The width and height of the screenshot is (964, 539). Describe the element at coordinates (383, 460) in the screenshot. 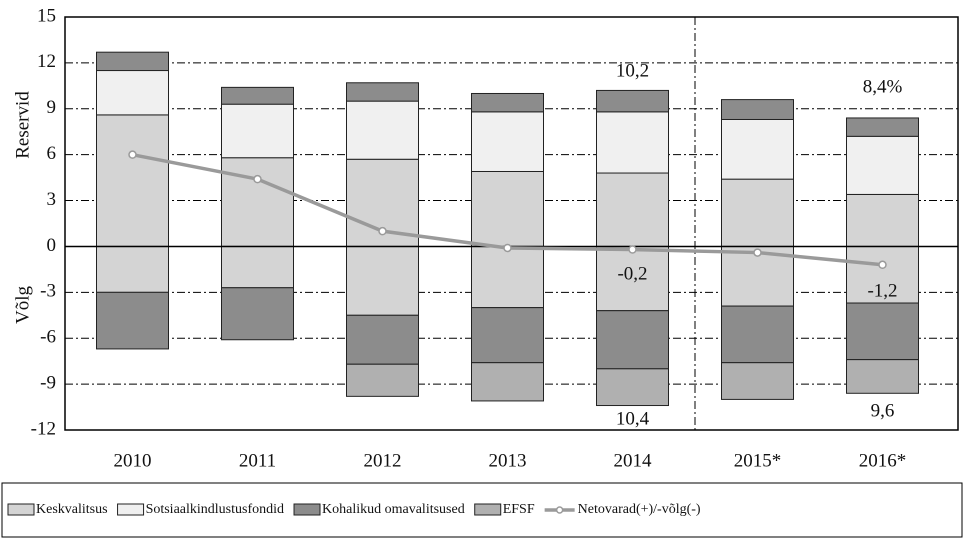

I see `x-tick-label: 2012` at that location.